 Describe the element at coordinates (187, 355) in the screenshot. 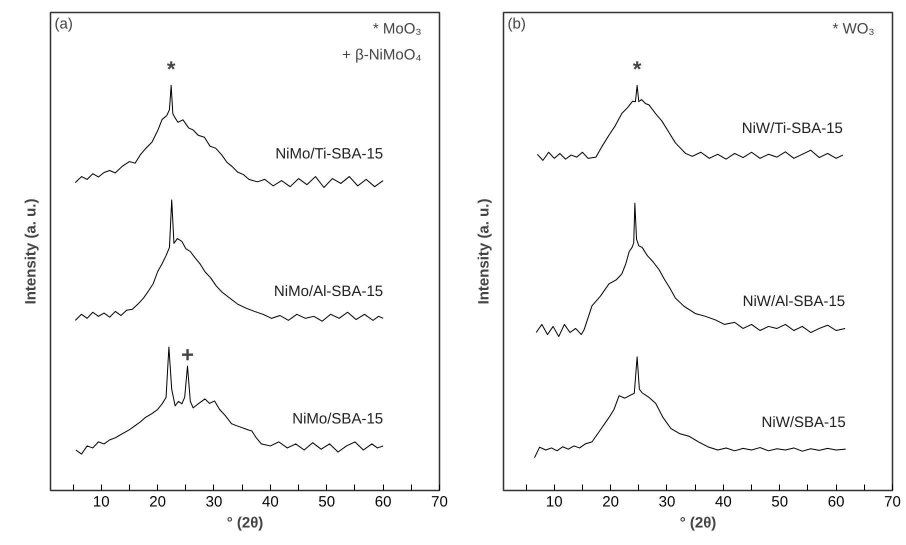

I see `annotation: +` at that location.